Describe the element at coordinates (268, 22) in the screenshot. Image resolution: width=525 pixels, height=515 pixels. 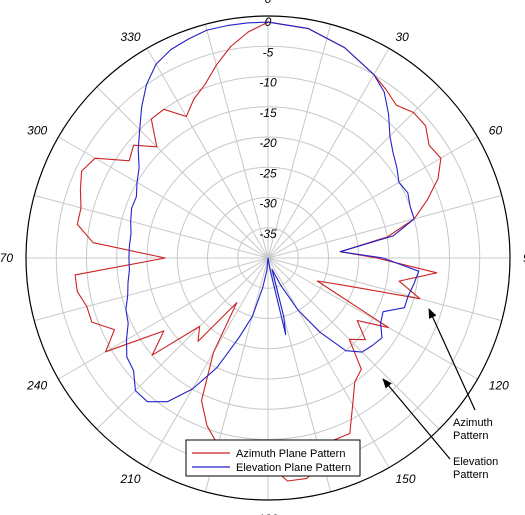
I see `radial-tick-label: 0` at that location.